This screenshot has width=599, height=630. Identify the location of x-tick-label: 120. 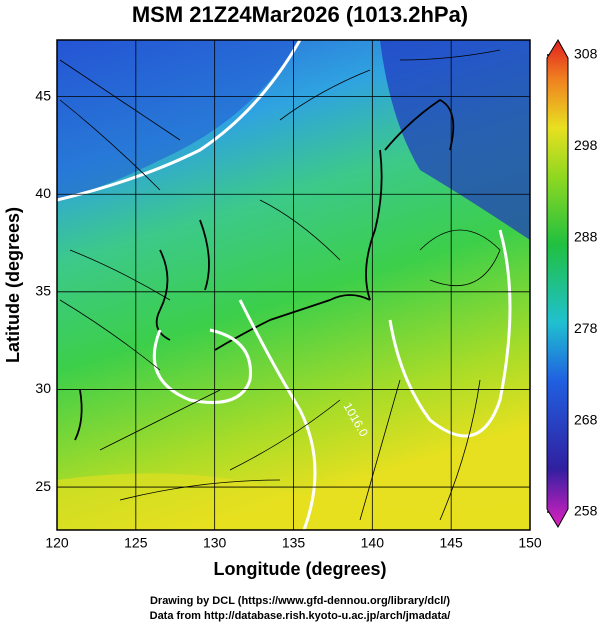
(57, 543).